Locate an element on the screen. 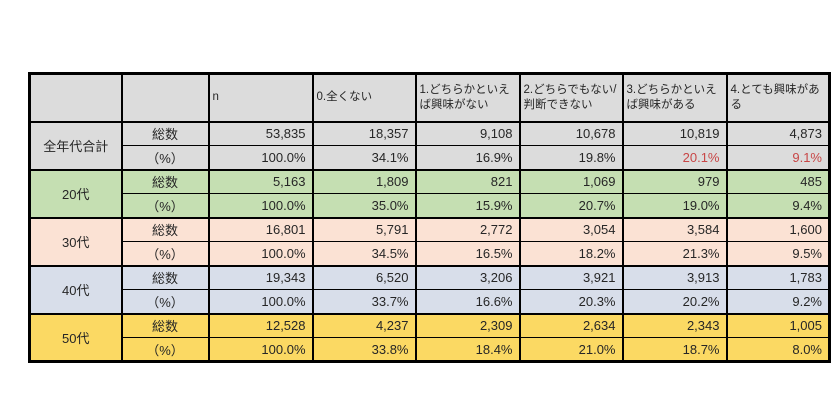  data-cell: 3,584 is located at coordinates (674, 229).